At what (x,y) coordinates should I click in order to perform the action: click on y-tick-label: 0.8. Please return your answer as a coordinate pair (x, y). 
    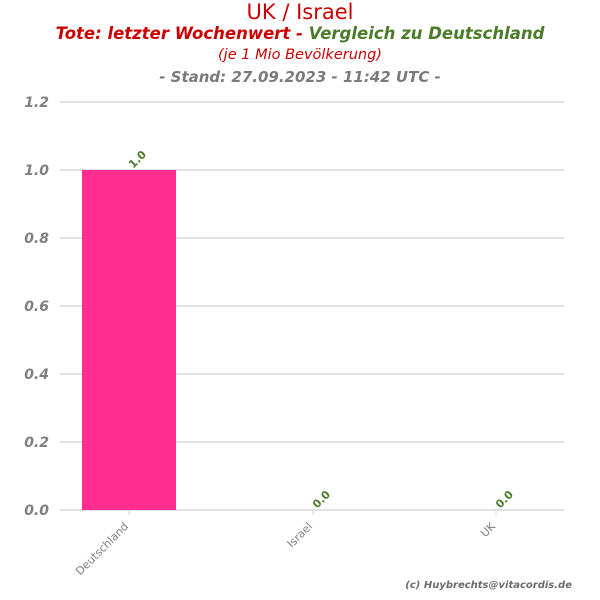
    Looking at the image, I should click on (36, 239).